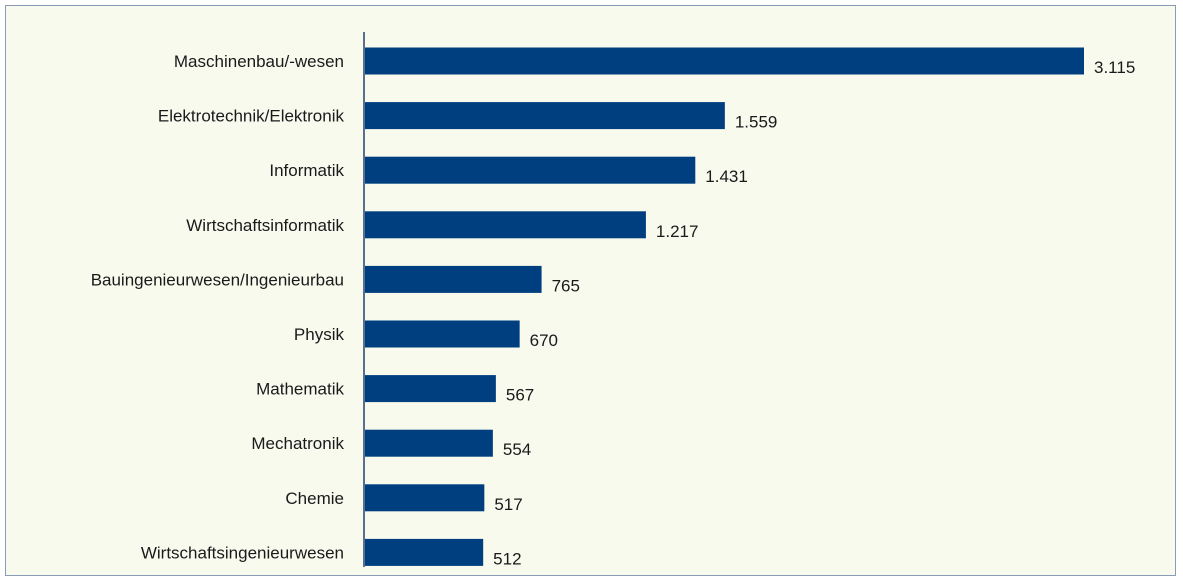 The height and width of the screenshot is (582, 1183). What do you see at coordinates (251, 116) in the screenshot?
I see `category-label-1: Elektrotechnik/Elektronik` at bounding box center [251, 116].